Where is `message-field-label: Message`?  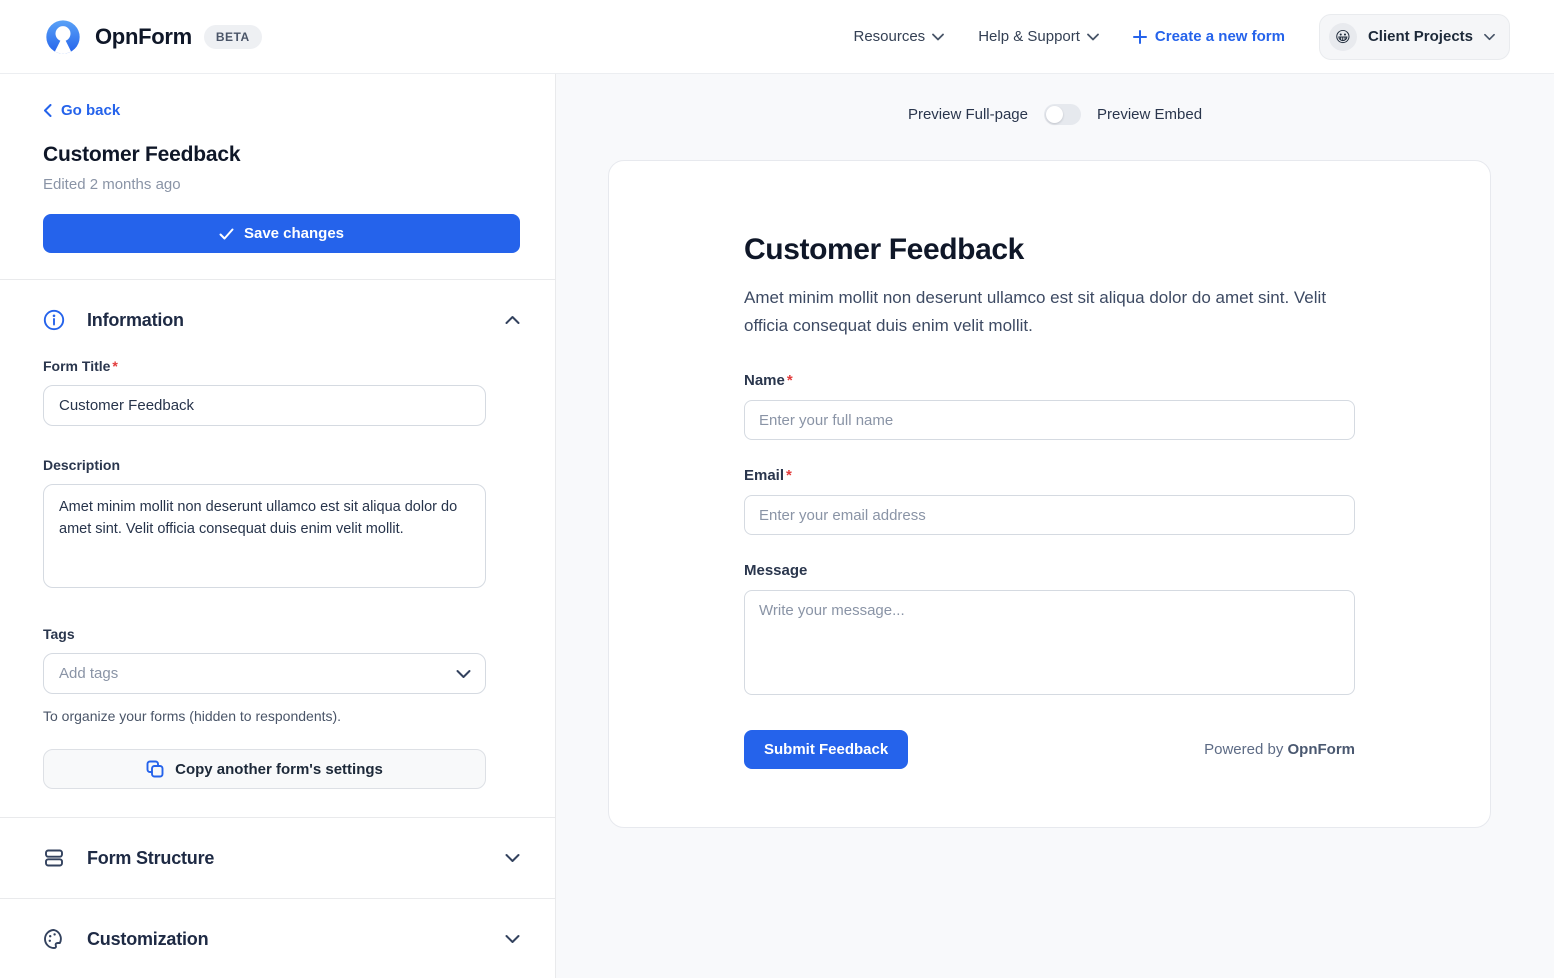 message-field-label: Message is located at coordinates (776, 571).